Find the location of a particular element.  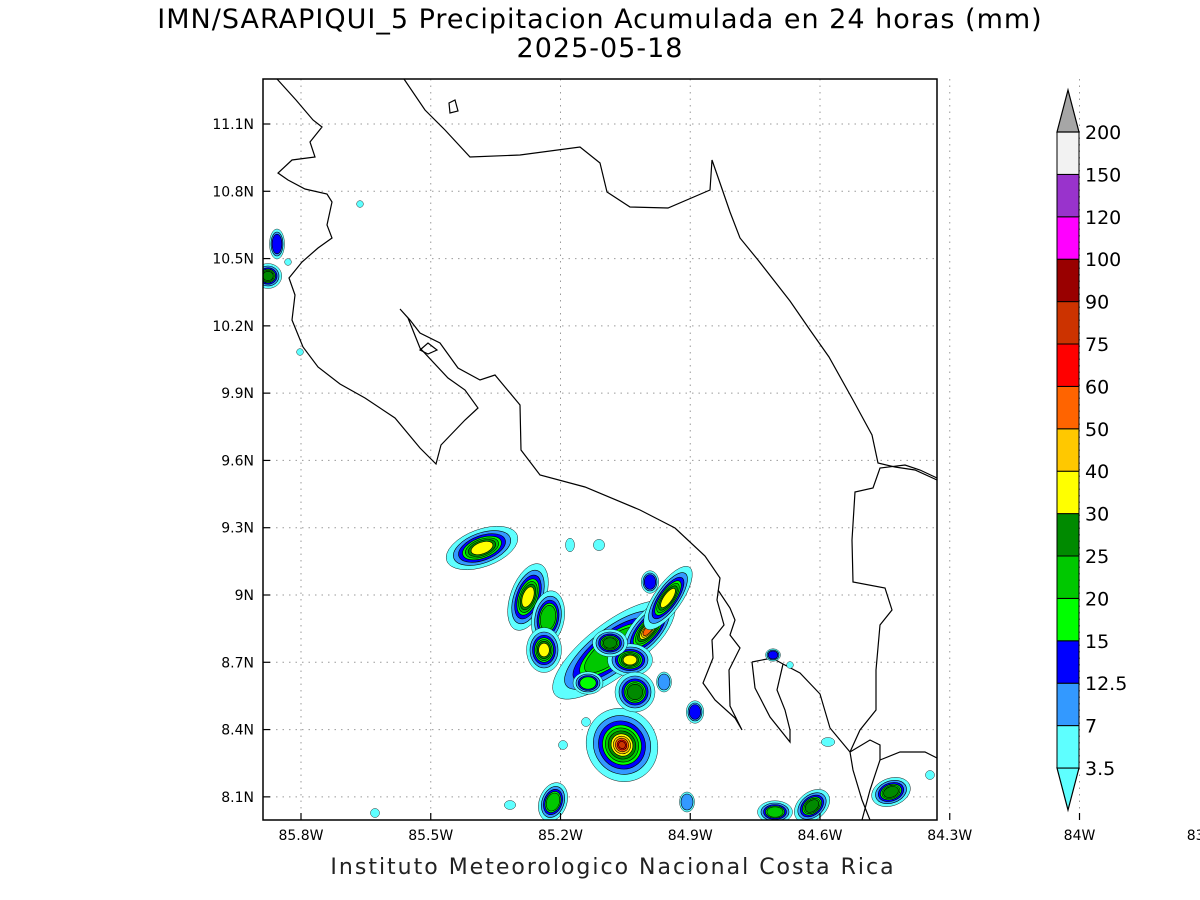

lon-tick-label: 84.3W is located at coordinates (949, 836).